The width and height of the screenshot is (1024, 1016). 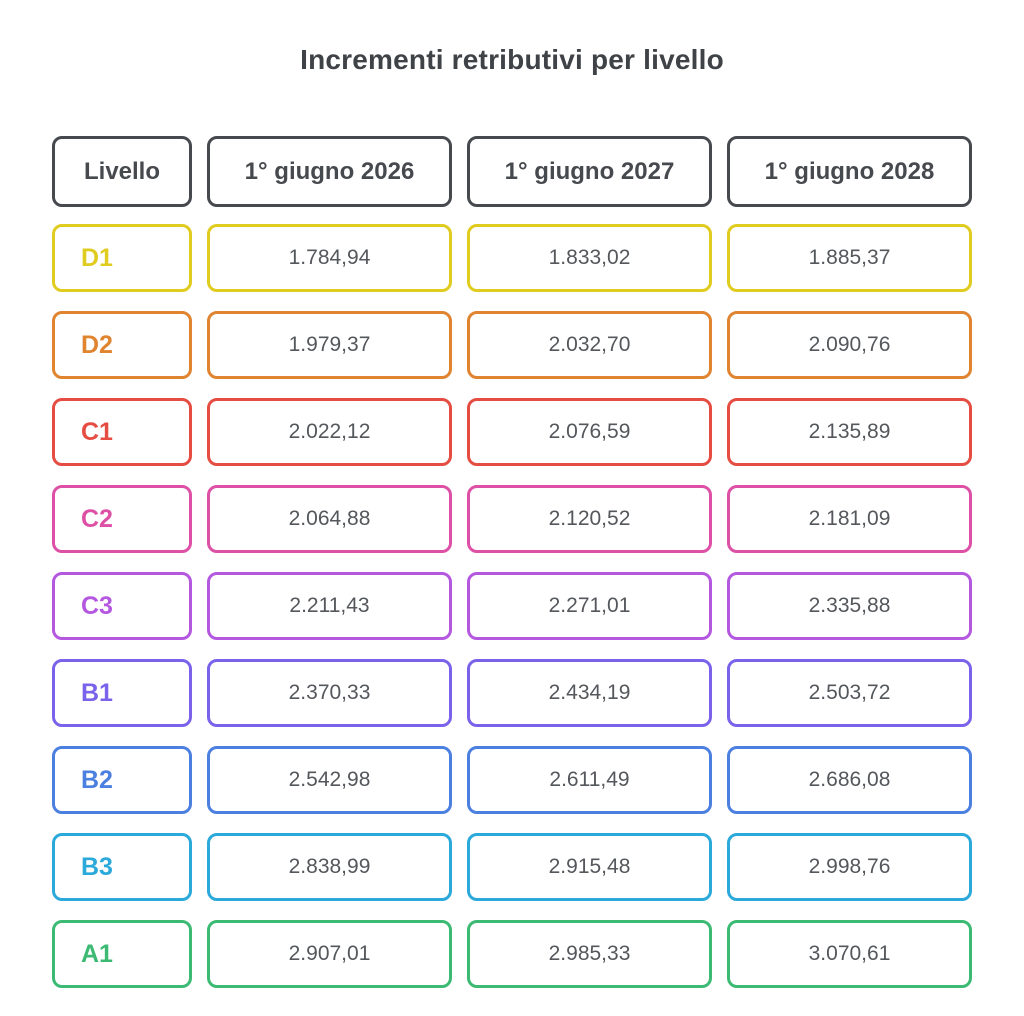 I want to click on level-cell-c3: C3, so click(x=122, y=606).